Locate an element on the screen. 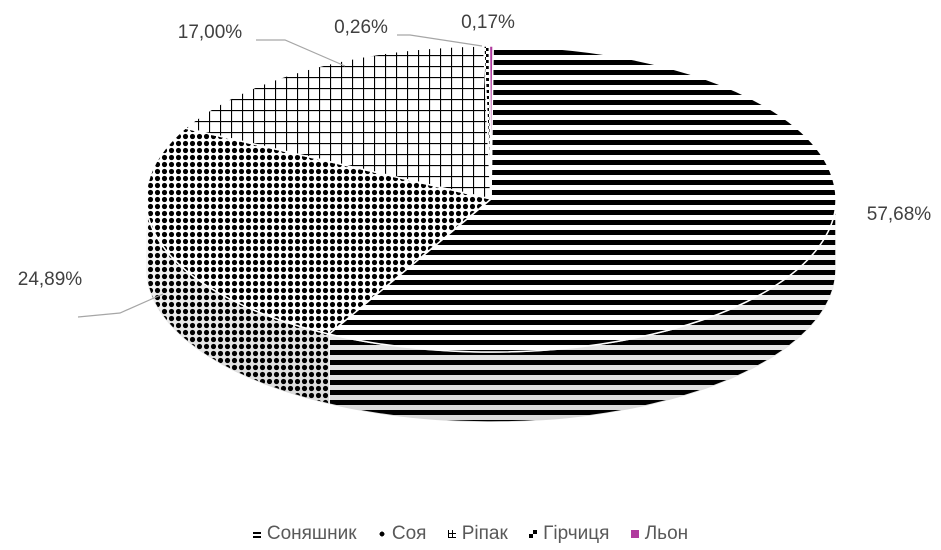  legend-item-flax: Льон is located at coordinates (659, 534).